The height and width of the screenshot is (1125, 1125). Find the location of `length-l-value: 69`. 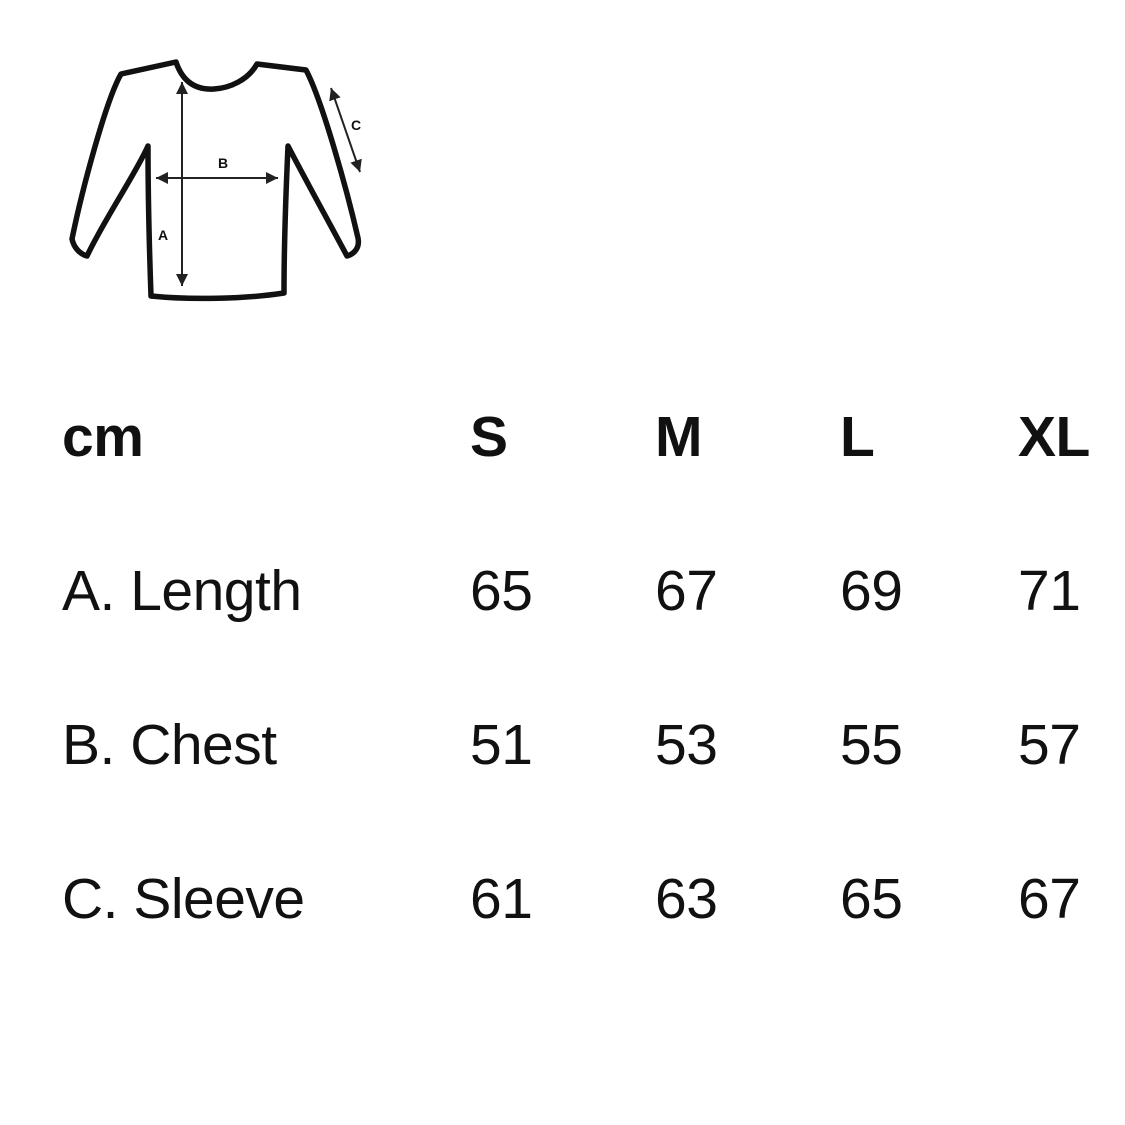

length-l-value: 69 is located at coordinates (871, 590).